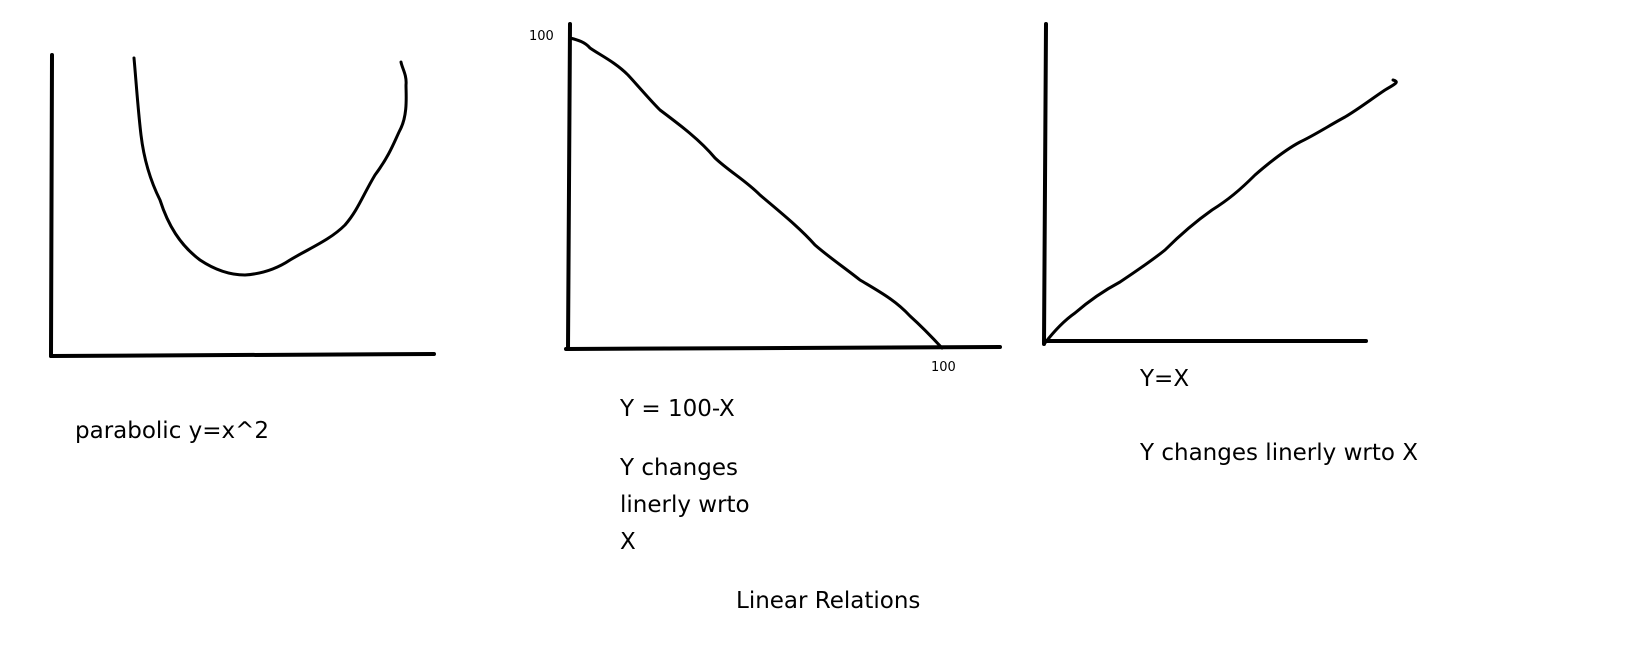 The height and width of the screenshot is (651, 1643). Describe the element at coordinates (1045, 184) in the screenshot. I see `increasing-y-axis` at that location.